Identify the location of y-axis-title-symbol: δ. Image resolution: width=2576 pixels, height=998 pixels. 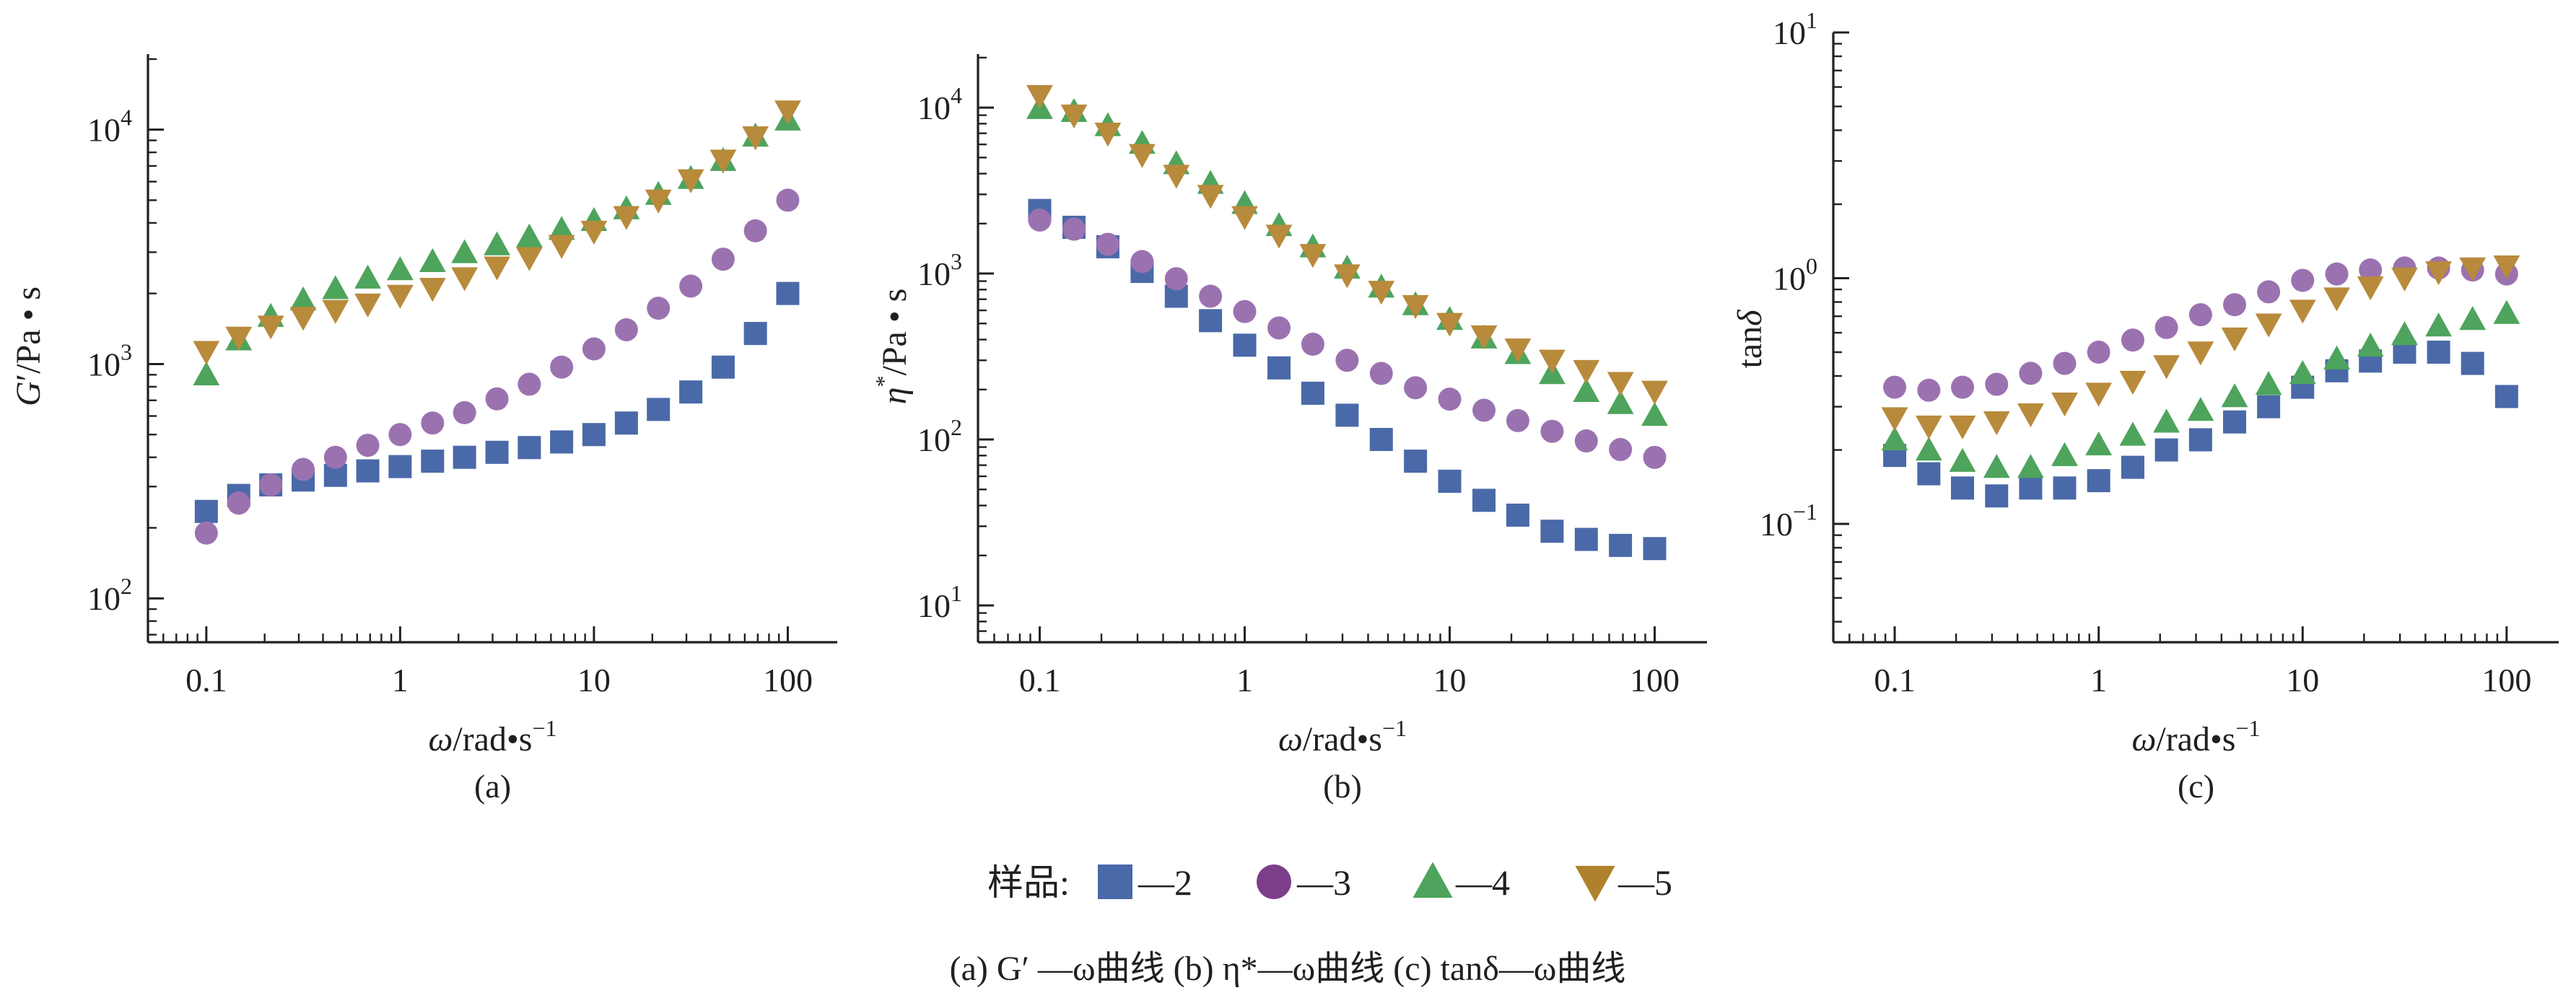
(1750, 318).